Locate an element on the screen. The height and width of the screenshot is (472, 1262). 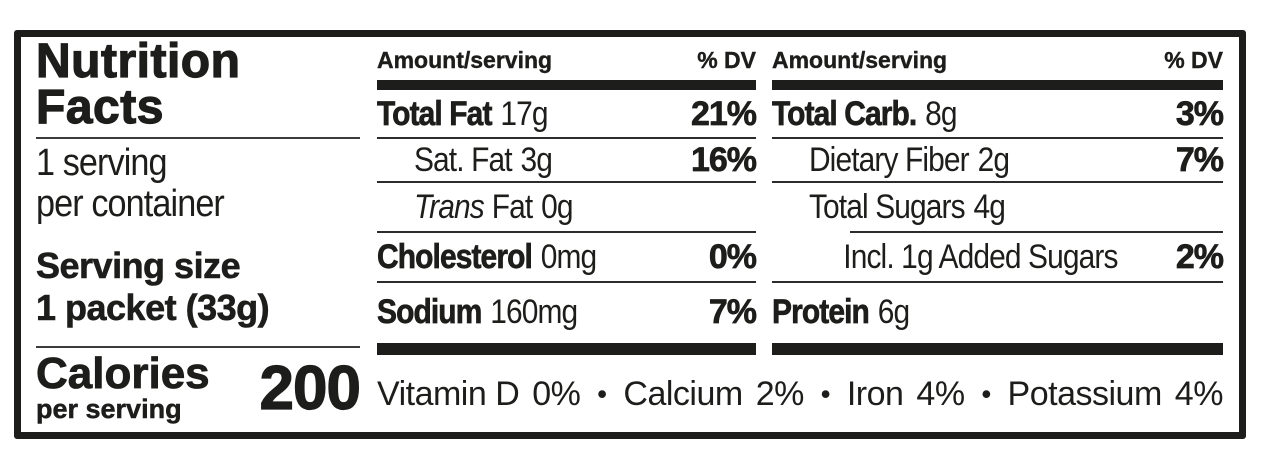
panel-title: Nutrition Facts is located at coordinates (138, 84).